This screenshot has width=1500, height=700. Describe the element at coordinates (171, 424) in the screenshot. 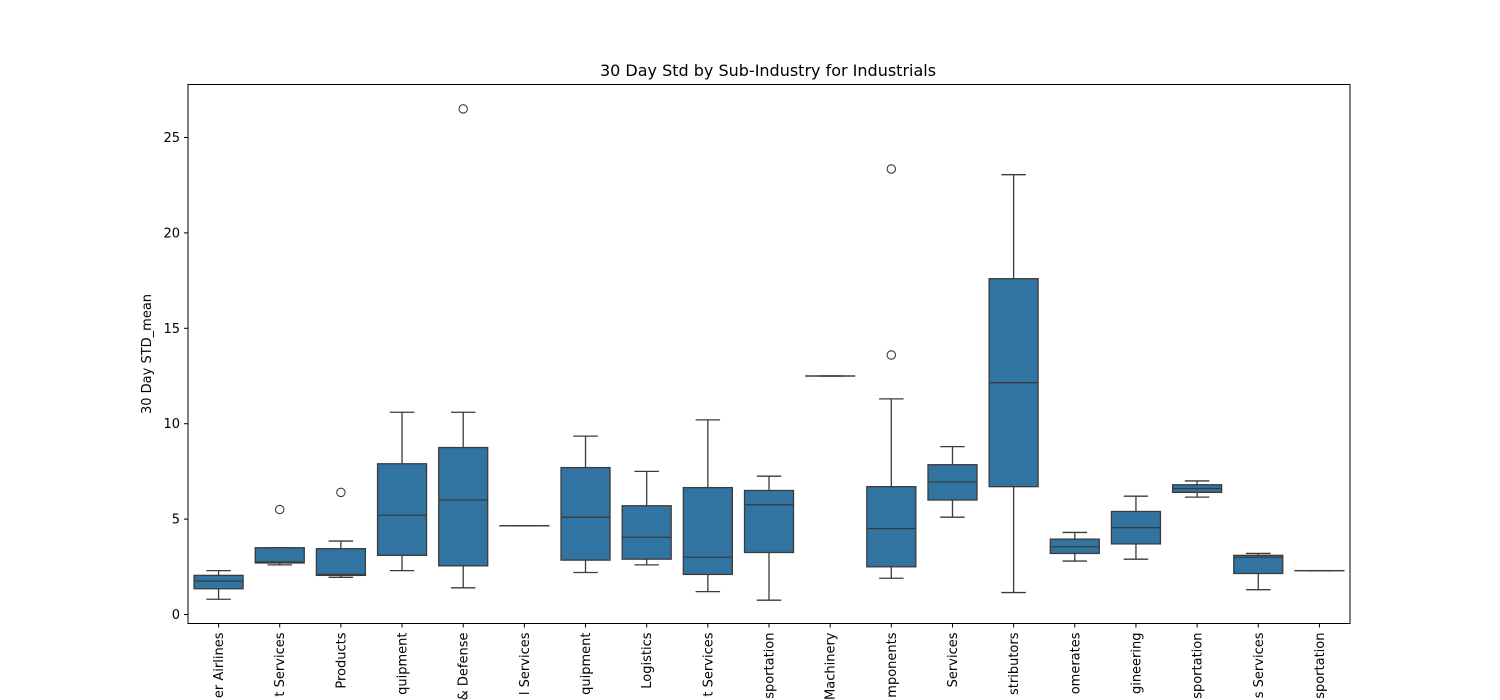

I see `y-tick-label: 10` at that location.